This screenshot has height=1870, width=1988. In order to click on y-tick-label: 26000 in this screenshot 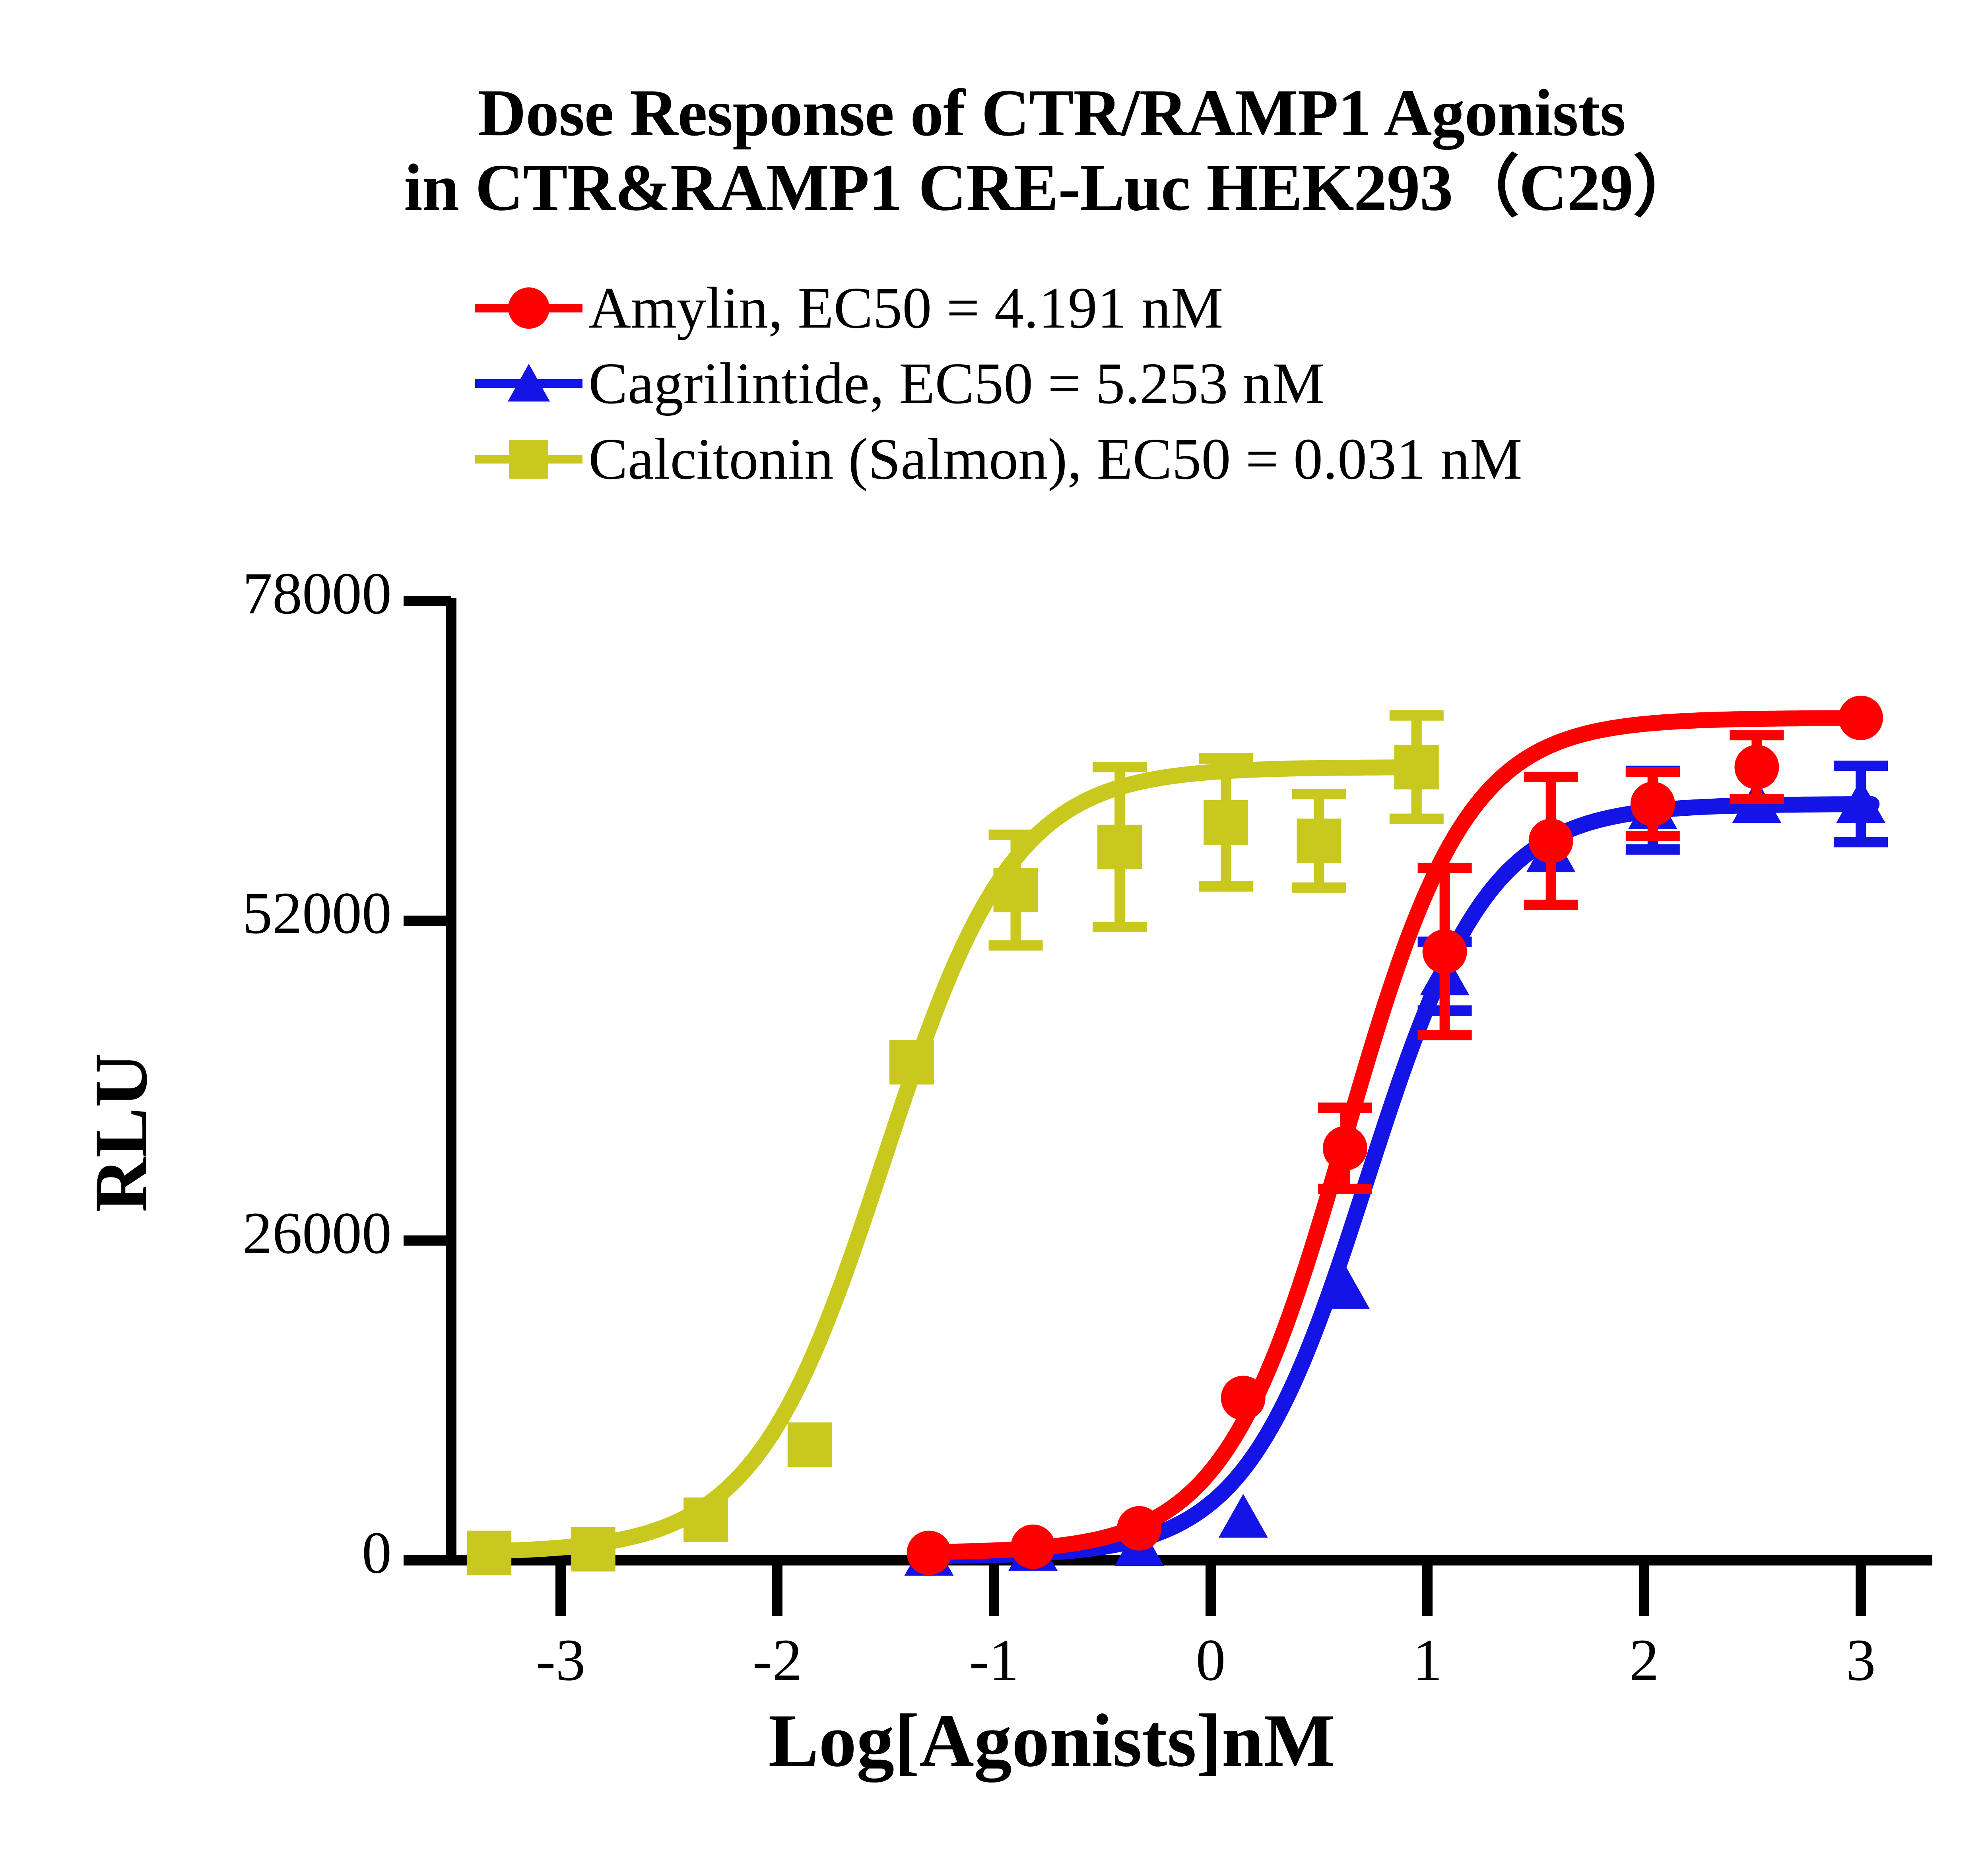, I will do `click(317, 1233)`.